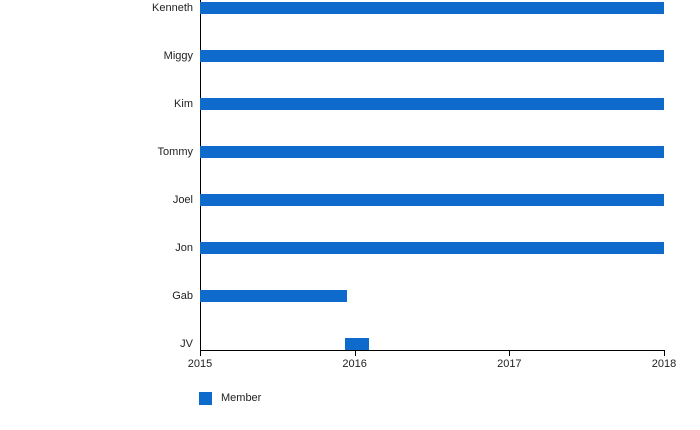 Image resolution: width=700 pixels, height=430 pixels. What do you see at coordinates (175, 152) in the screenshot?
I see `category-label: Tommy` at bounding box center [175, 152].